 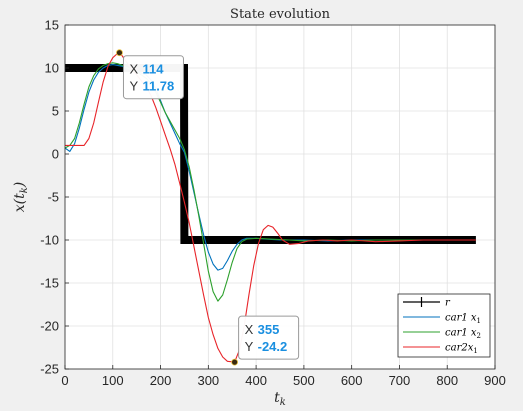 I want to click on legend-entry-0: r, so click(x=448, y=303).